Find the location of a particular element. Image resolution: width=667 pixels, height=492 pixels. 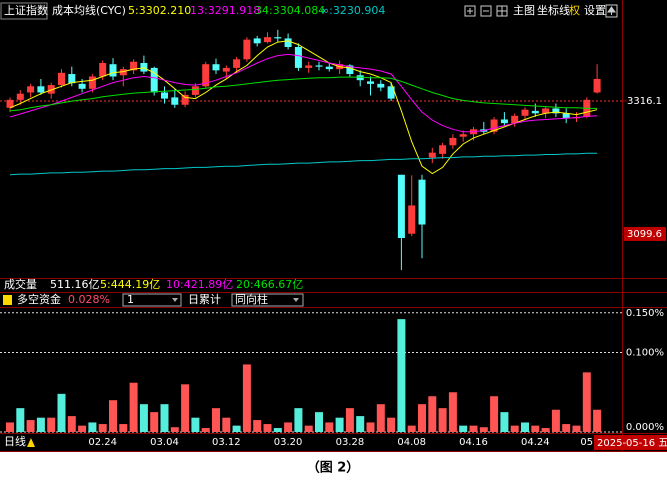

volume-ma-item: 10:421.89亿 is located at coordinates (199, 284).